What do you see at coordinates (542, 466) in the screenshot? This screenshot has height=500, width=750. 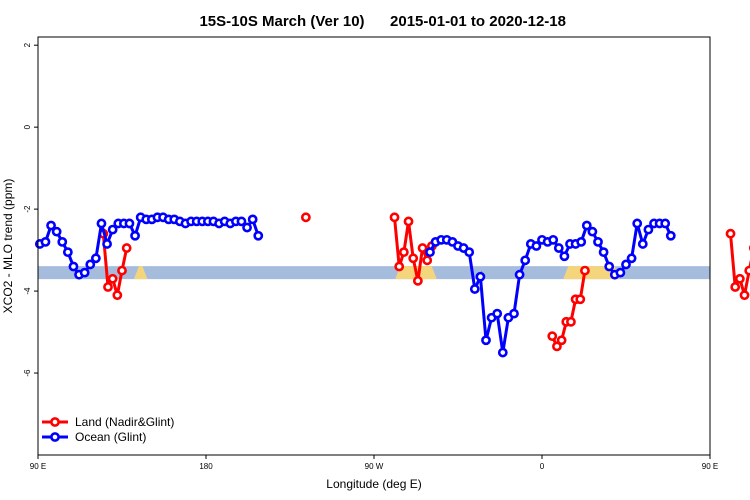 I see `x-tick-label: 0` at bounding box center [542, 466].